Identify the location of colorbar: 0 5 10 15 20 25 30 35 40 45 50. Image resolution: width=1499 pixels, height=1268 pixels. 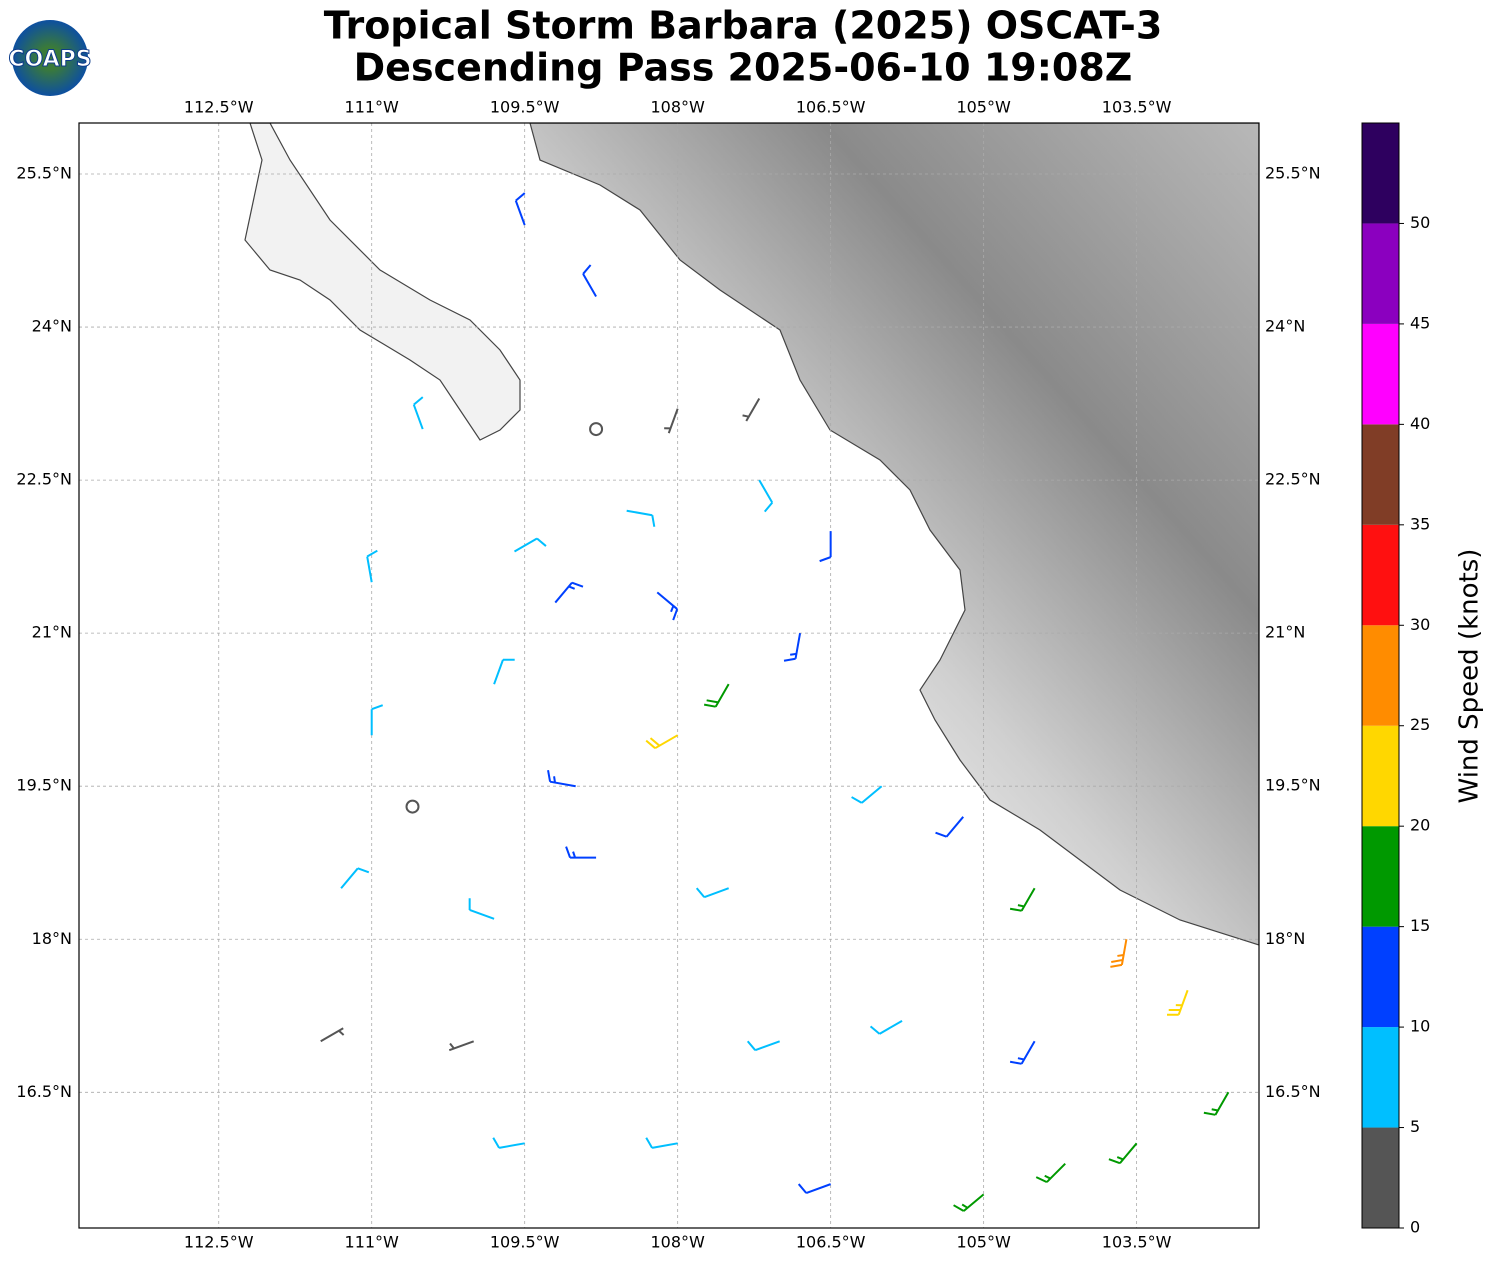
(1395, 679).